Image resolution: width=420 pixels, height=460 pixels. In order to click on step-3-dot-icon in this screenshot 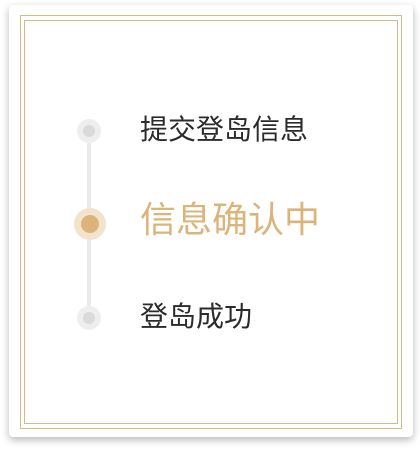, I will do `click(89, 318)`.